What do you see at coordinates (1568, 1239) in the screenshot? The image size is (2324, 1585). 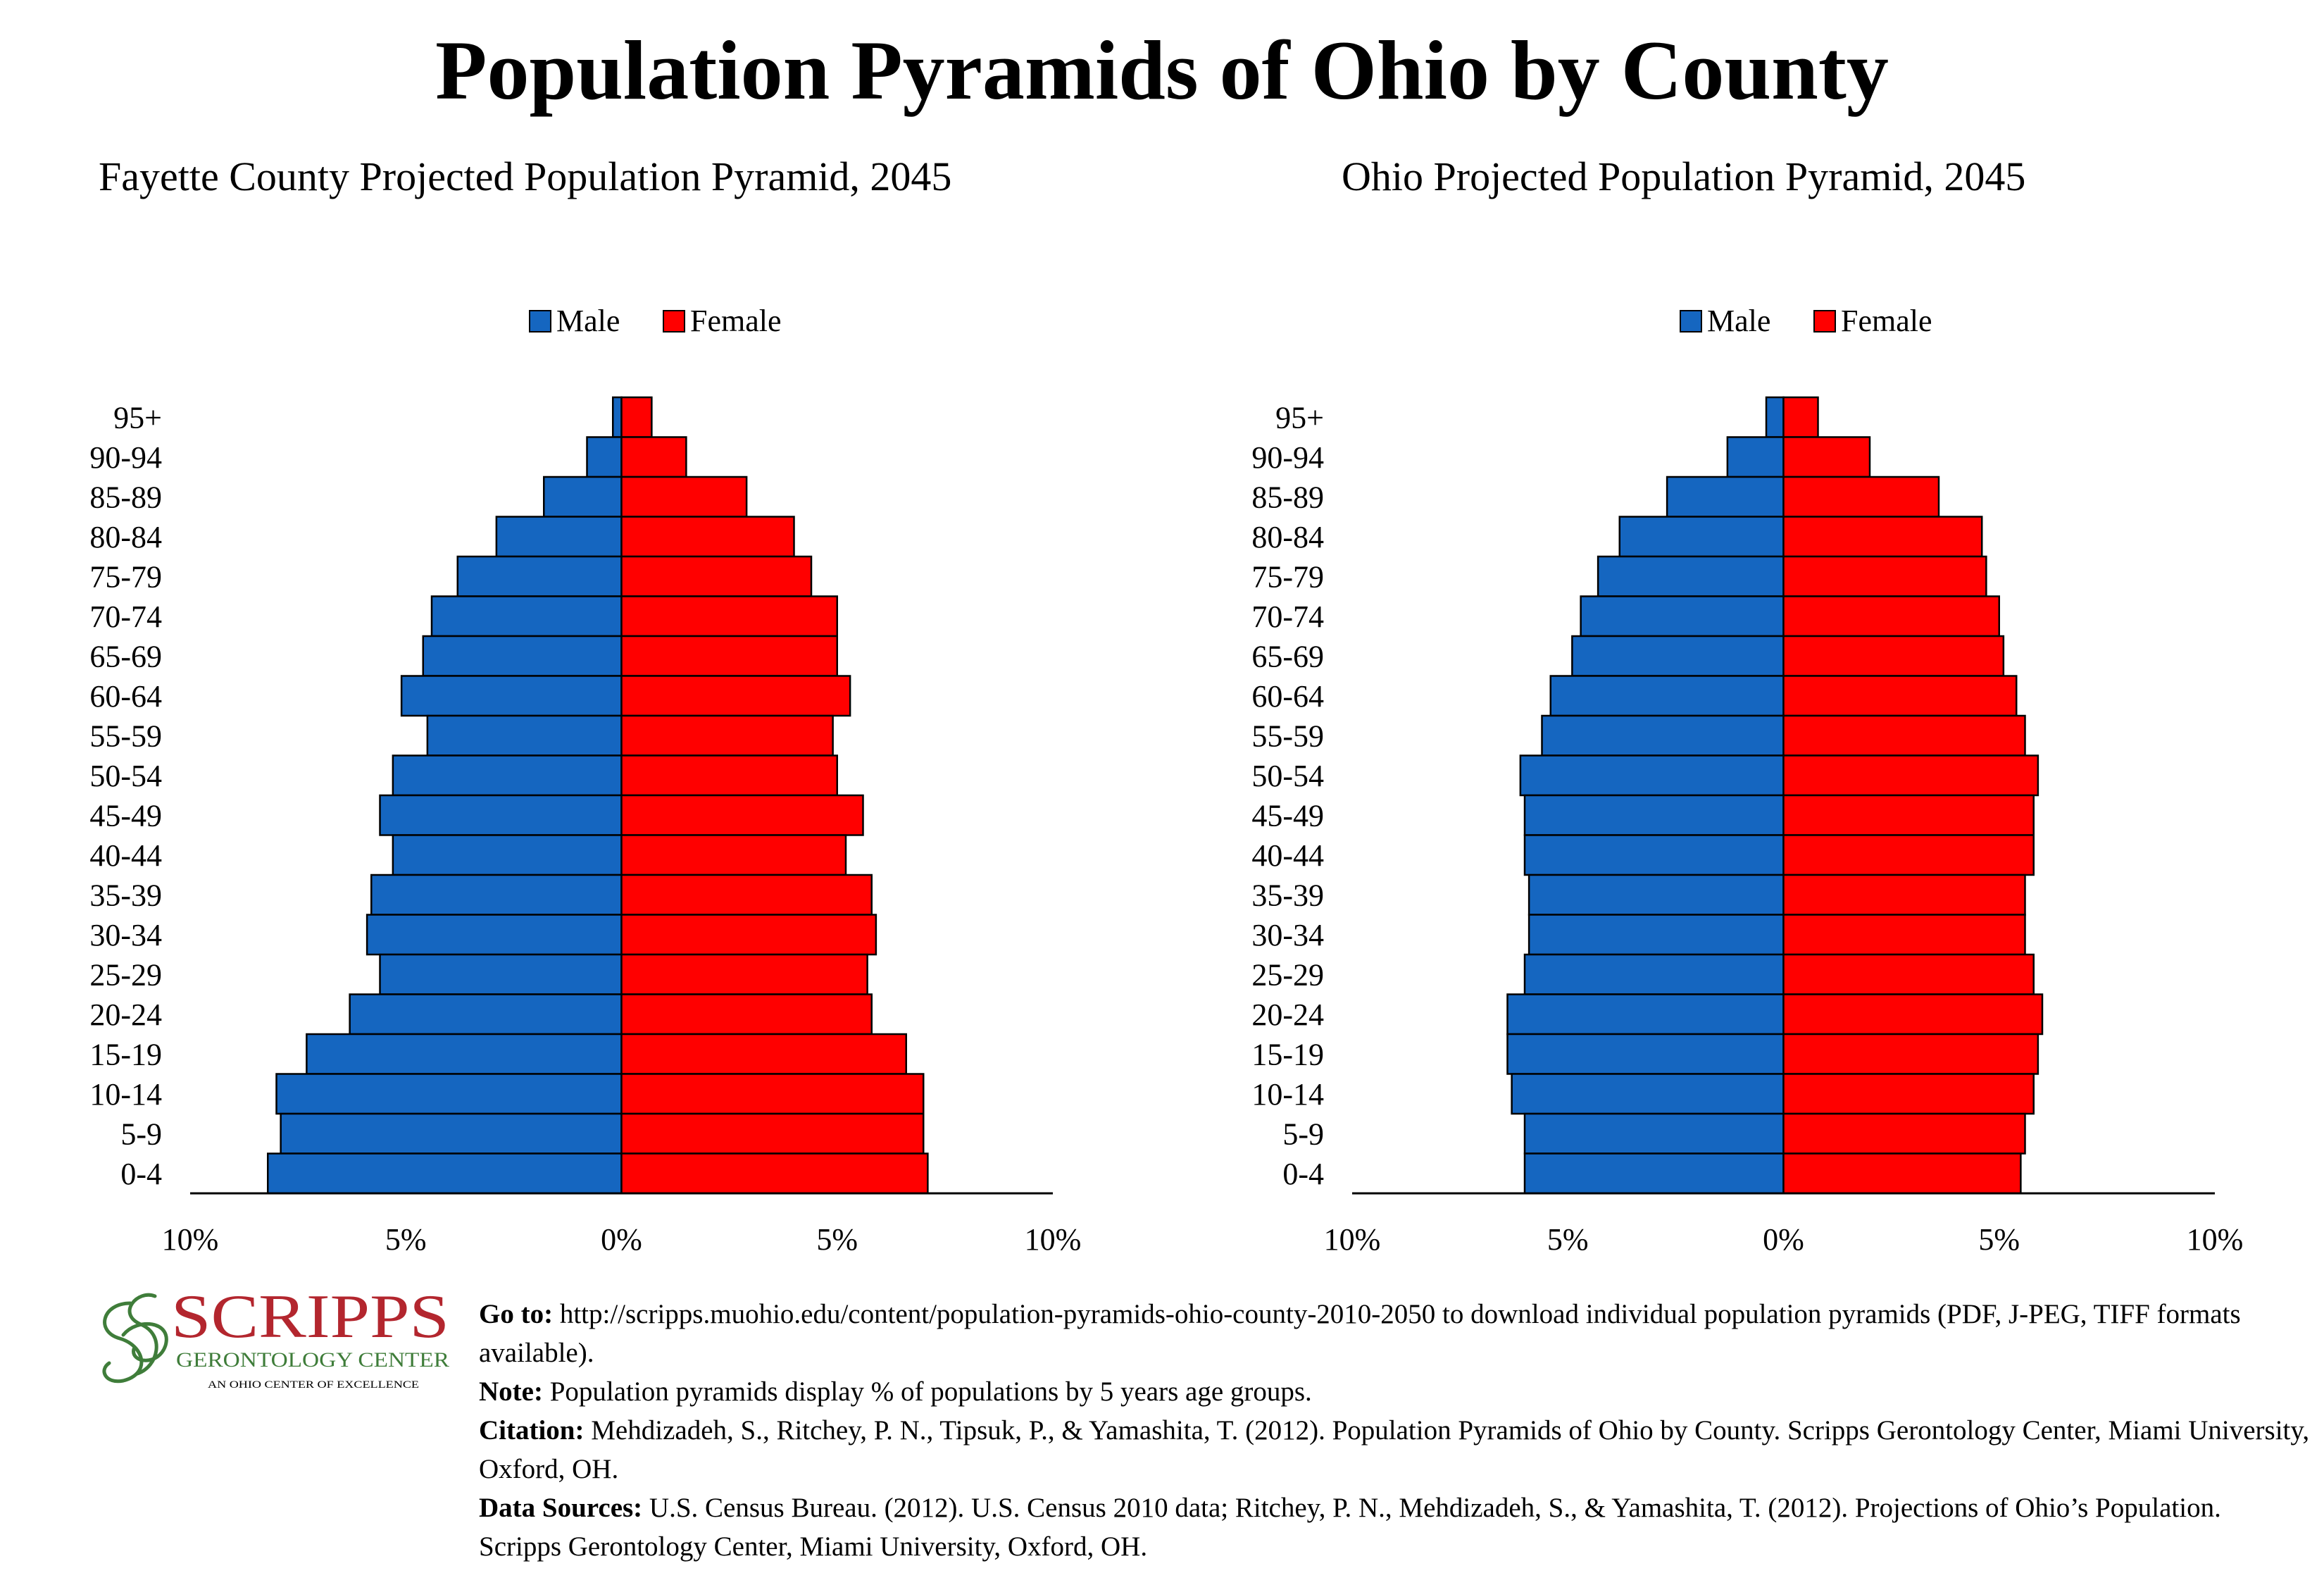 I see `x-tick-label: 5%` at bounding box center [1568, 1239].